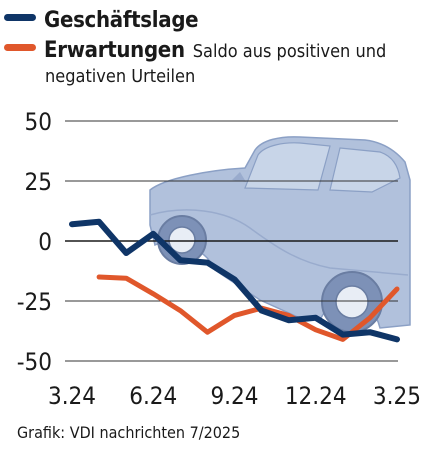 The height and width of the screenshot is (453, 425). Describe the element at coordinates (352, 302) in the screenshot. I see `car-rear-hub` at that location.